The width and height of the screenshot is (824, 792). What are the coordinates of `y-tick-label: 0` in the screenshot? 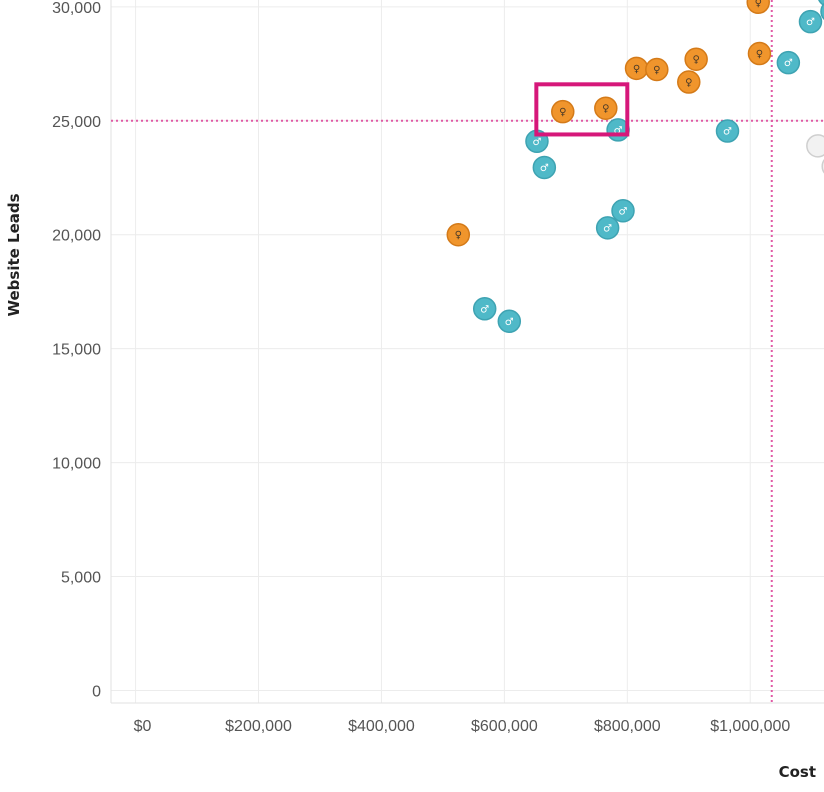 It's located at (96, 691).